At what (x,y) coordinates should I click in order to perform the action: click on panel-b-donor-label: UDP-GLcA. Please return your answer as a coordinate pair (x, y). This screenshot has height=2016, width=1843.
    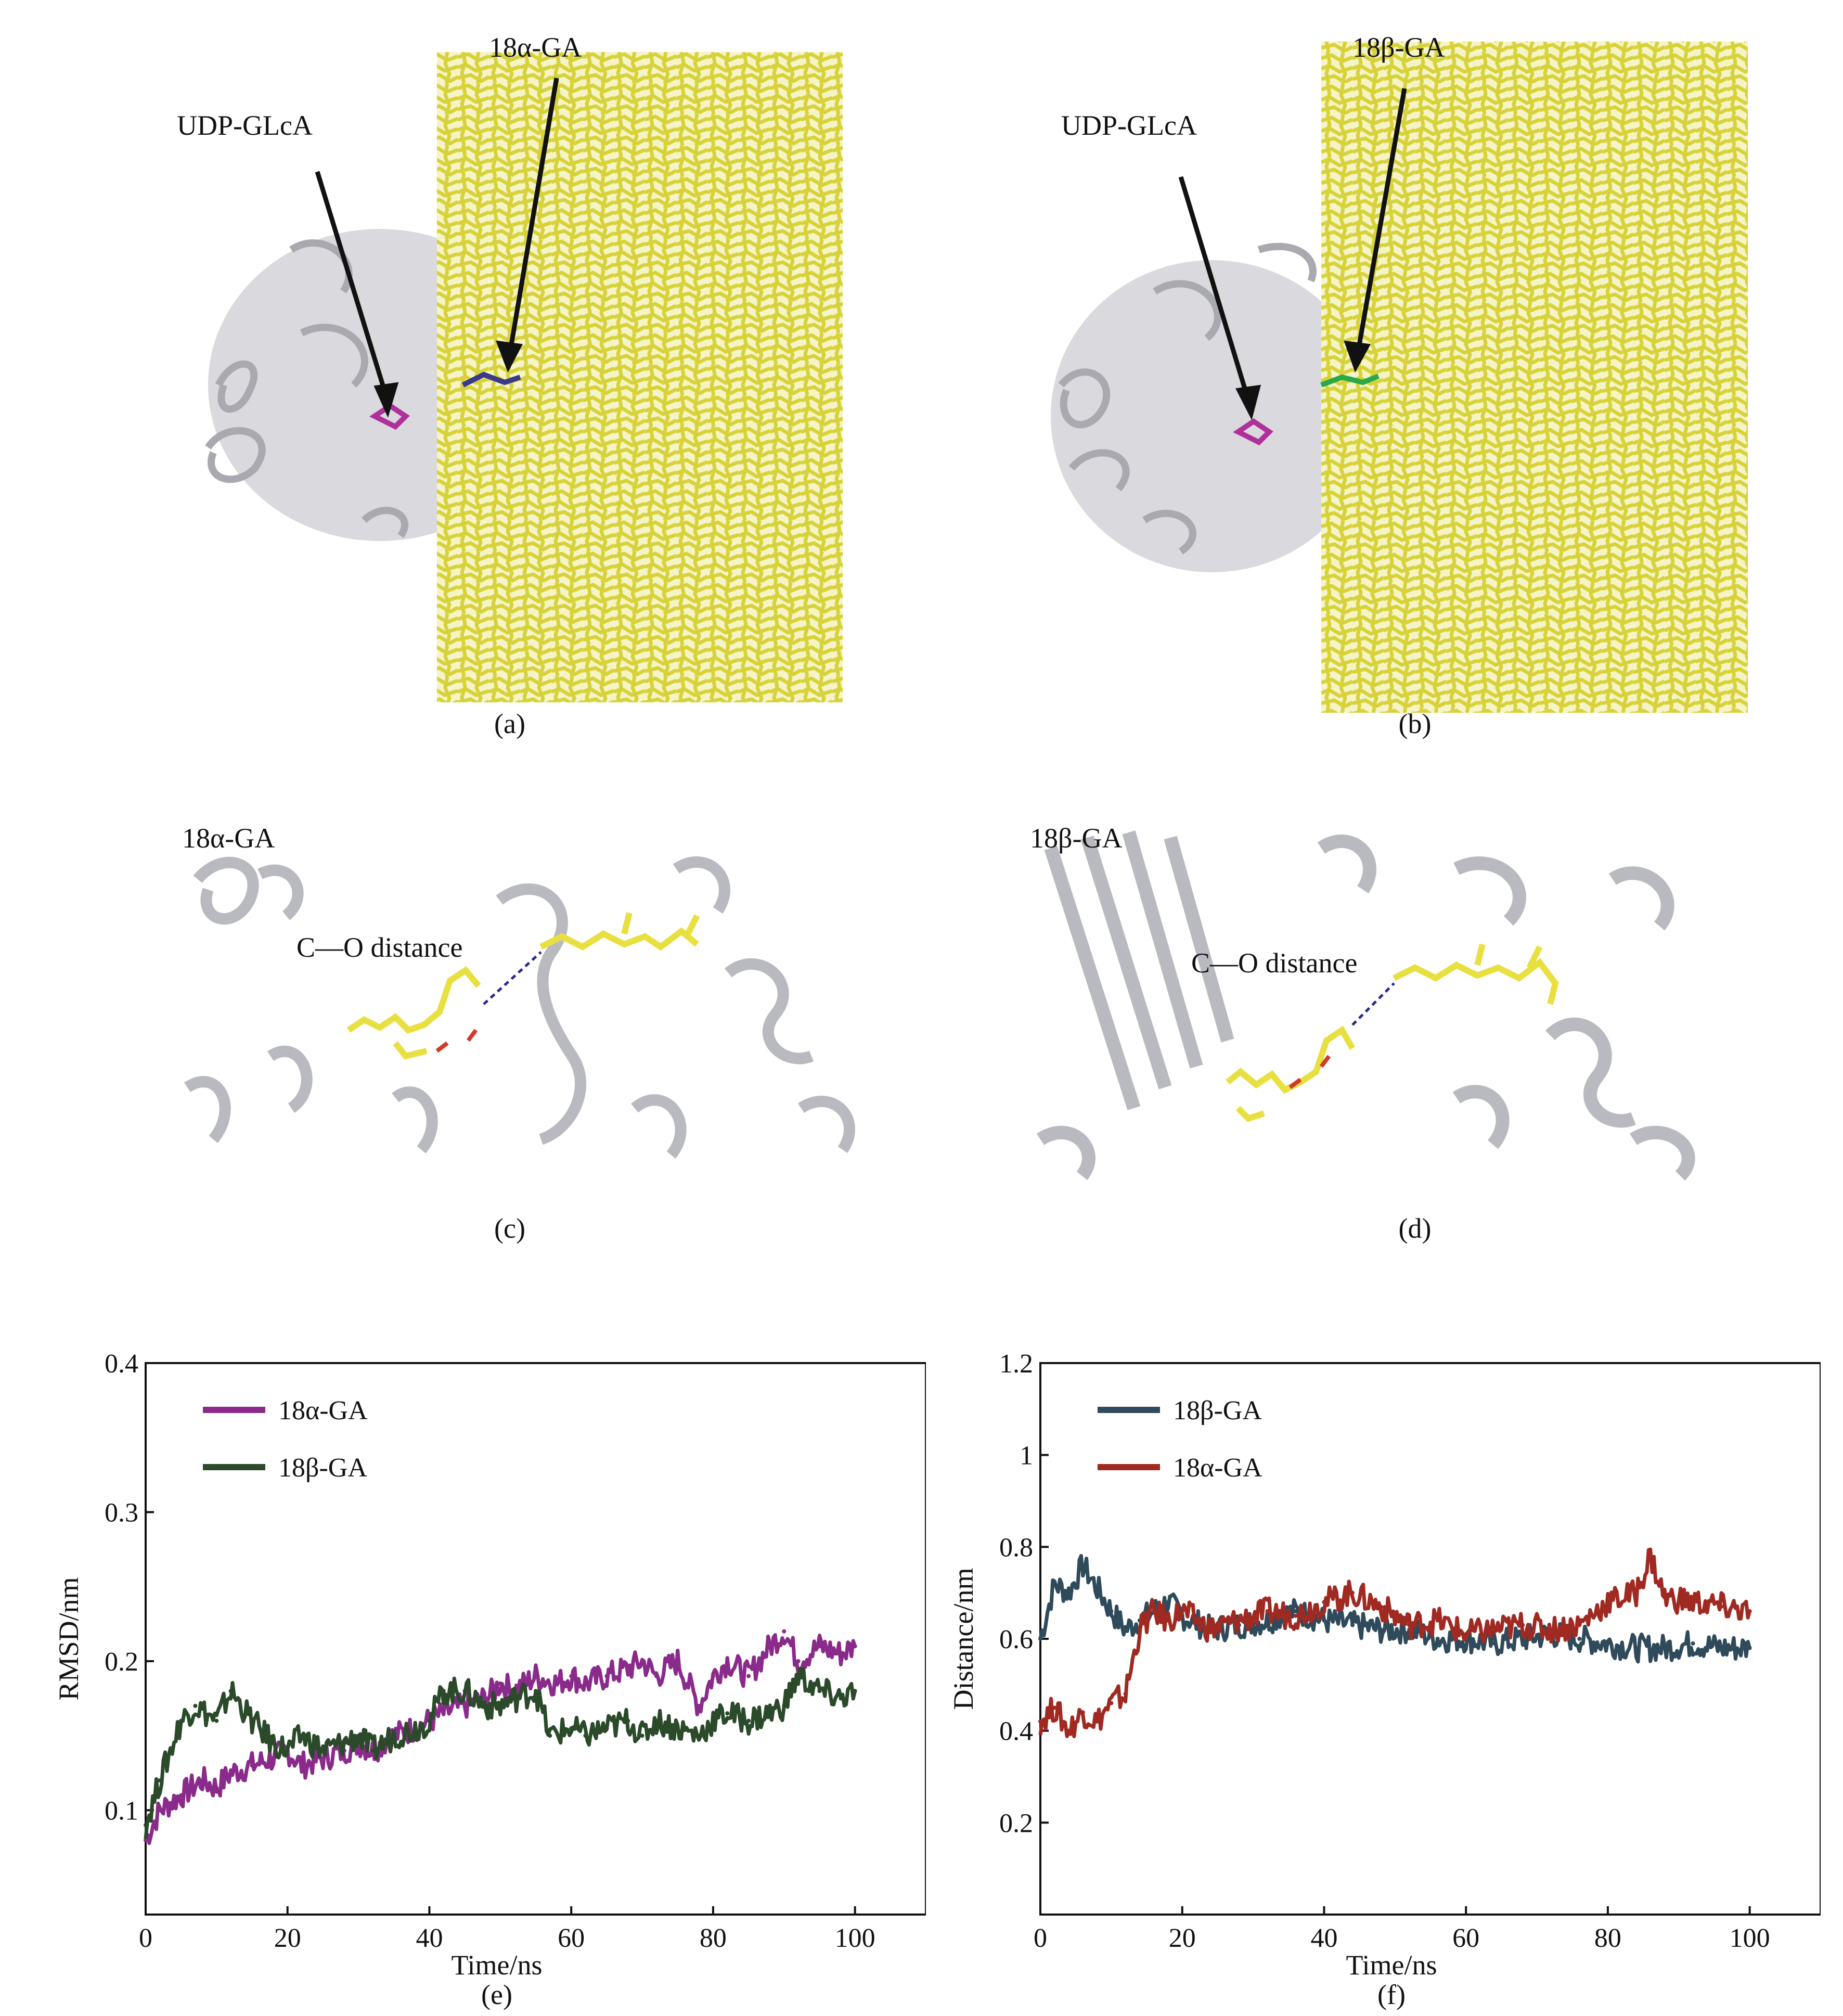
    Looking at the image, I should click on (1129, 125).